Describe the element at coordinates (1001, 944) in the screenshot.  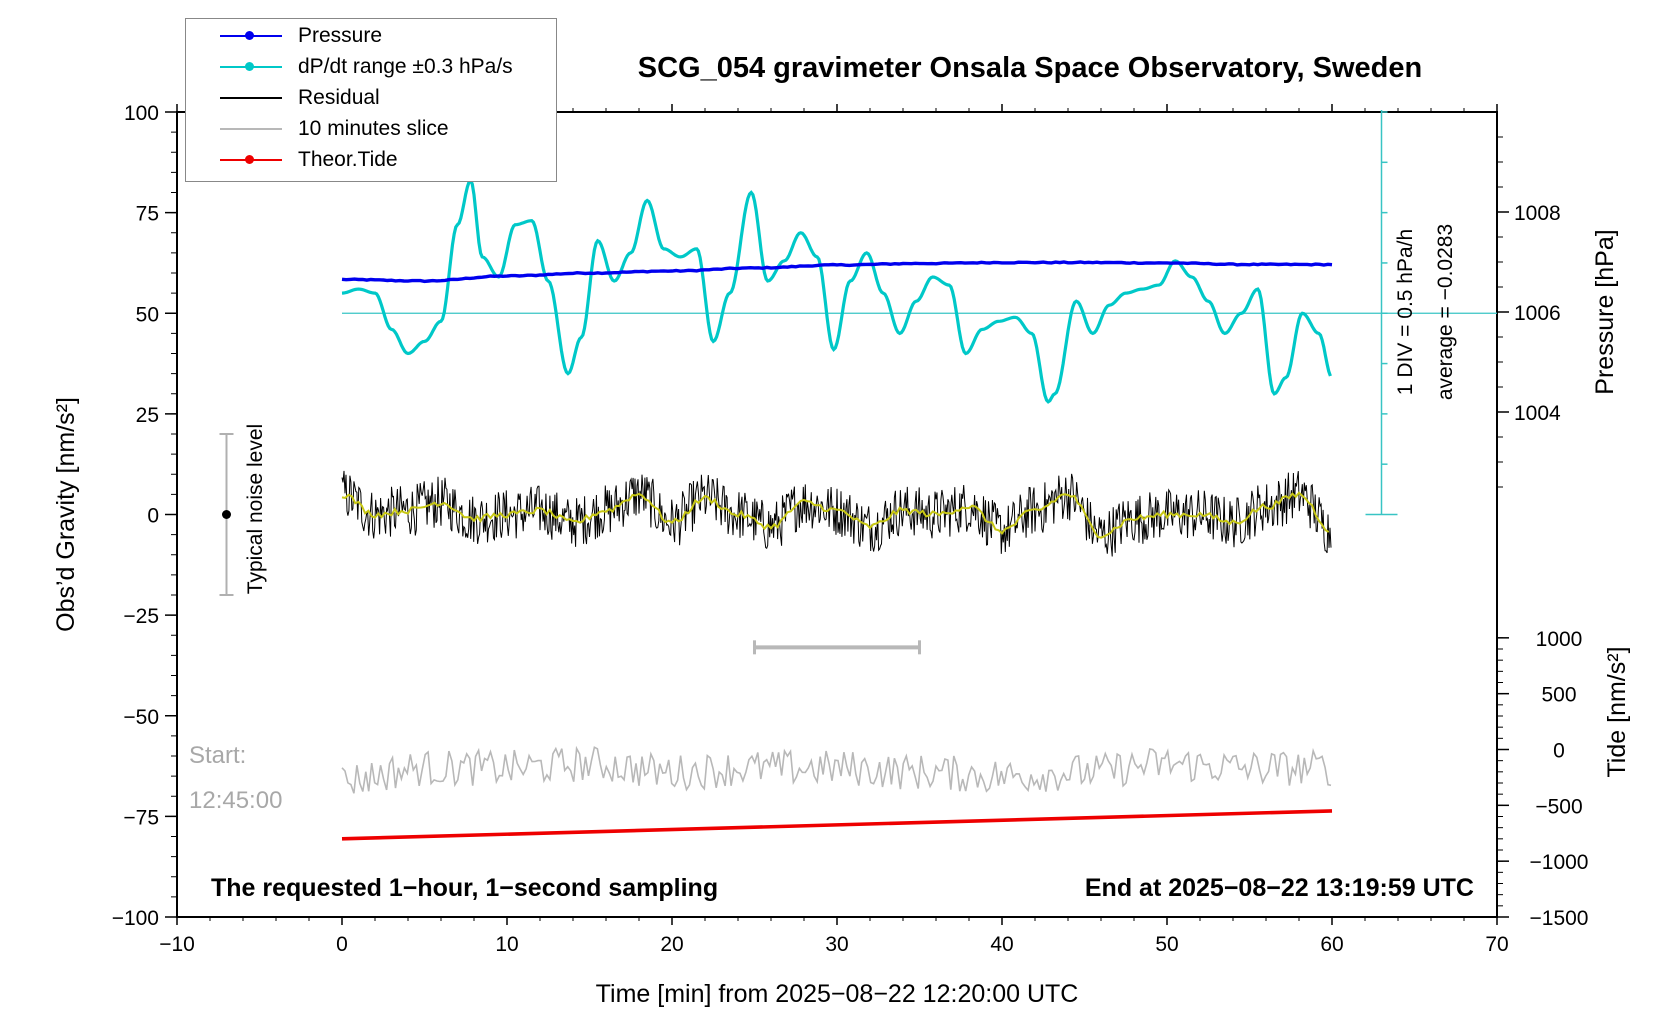
I see `x-tick-label: 40` at that location.